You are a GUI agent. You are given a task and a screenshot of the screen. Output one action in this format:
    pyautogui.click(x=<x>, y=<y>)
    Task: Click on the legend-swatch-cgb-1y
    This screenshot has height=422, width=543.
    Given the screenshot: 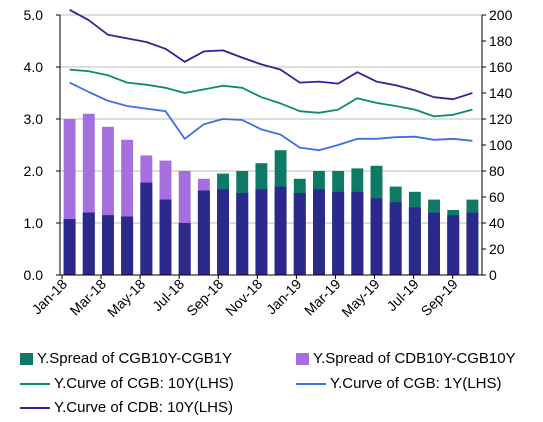 What is the action you would take?
    pyautogui.click(x=311, y=383)
    